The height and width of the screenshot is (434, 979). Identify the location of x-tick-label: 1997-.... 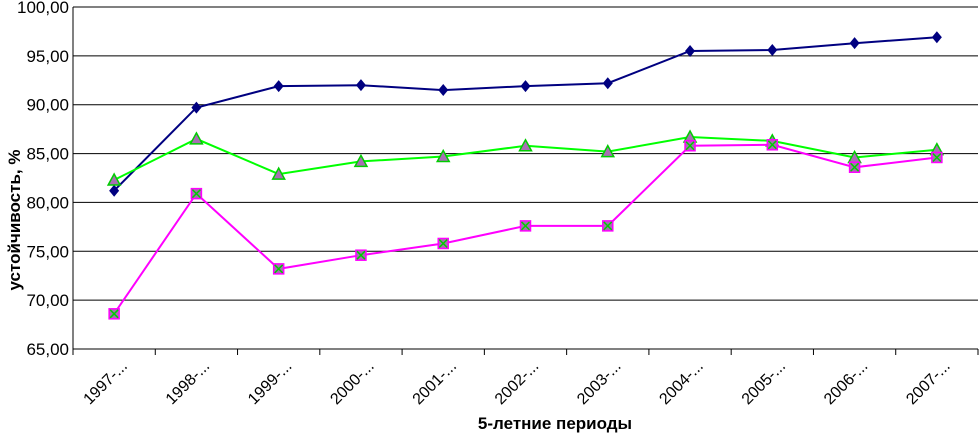
(106, 383).